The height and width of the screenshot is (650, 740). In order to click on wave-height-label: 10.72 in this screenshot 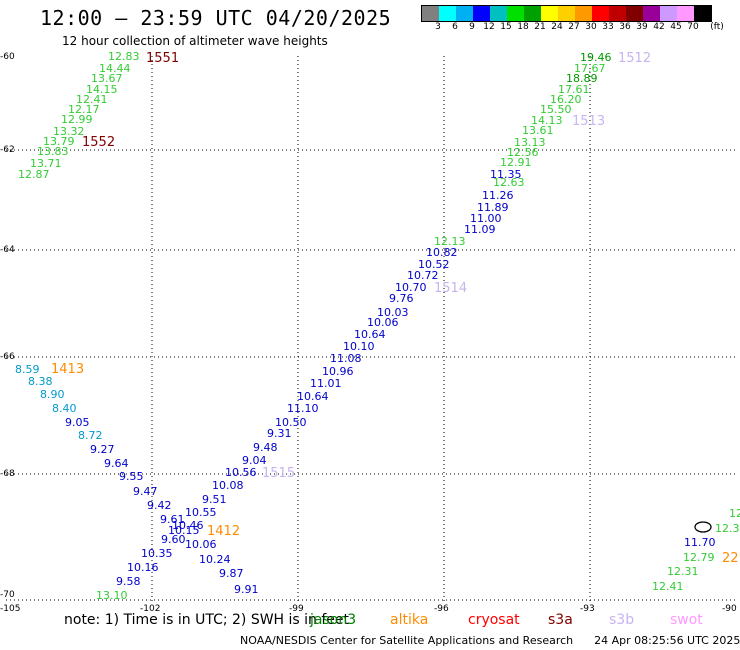, I will do `click(423, 275)`.